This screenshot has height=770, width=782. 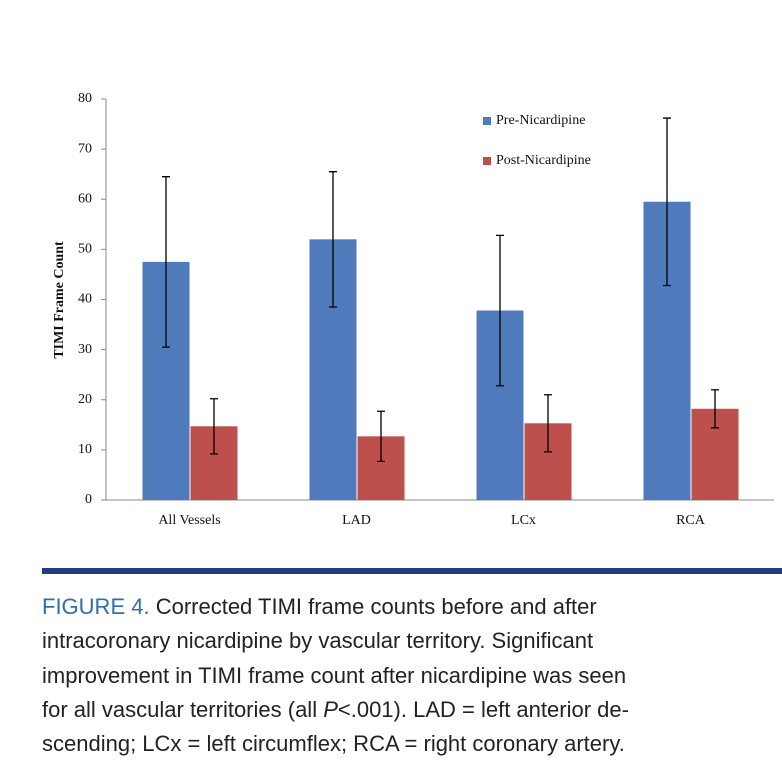 I want to click on caption-label: FIGURE 4., so click(x=96, y=606).